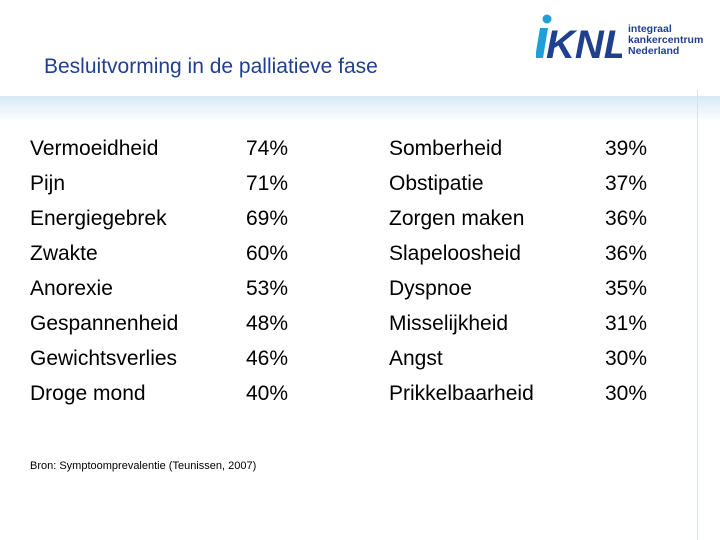 Image resolution: width=720 pixels, height=540 pixels. What do you see at coordinates (650, 29) in the screenshot?
I see `logo-line-1: integraal` at bounding box center [650, 29].